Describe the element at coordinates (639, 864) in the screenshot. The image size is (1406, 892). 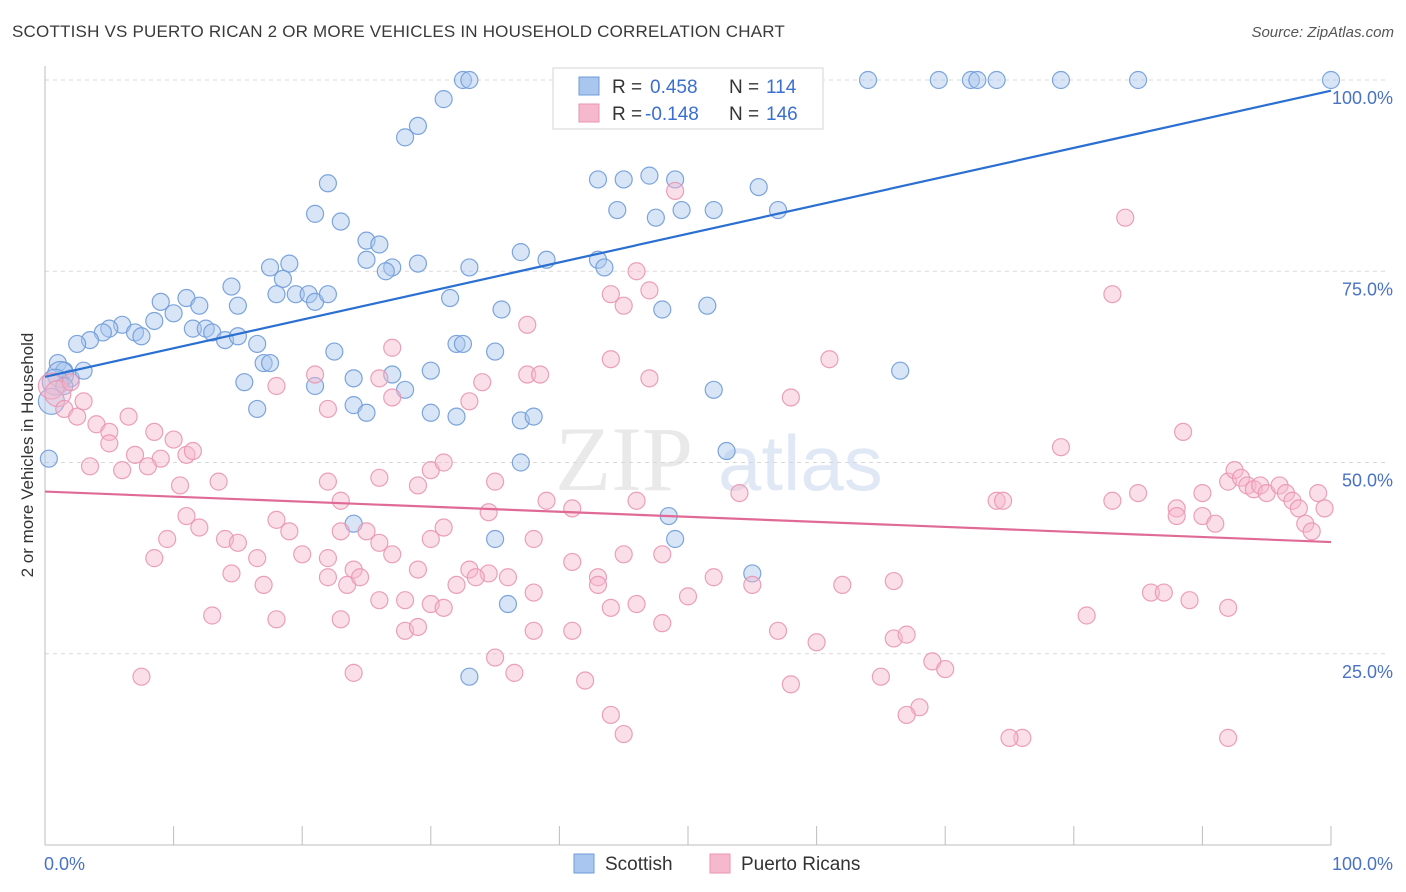
I see `bottom-legend-label-scottish: Scottish` at that location.